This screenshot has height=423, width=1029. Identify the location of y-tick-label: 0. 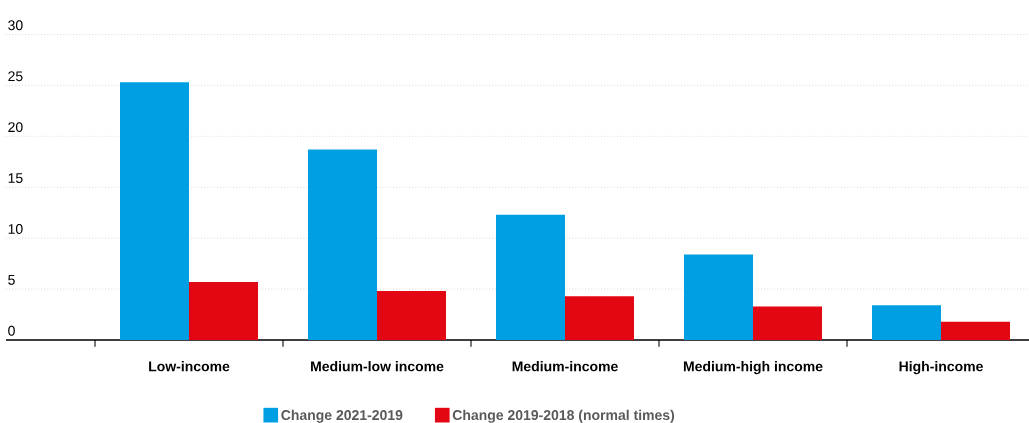
(11, 330).